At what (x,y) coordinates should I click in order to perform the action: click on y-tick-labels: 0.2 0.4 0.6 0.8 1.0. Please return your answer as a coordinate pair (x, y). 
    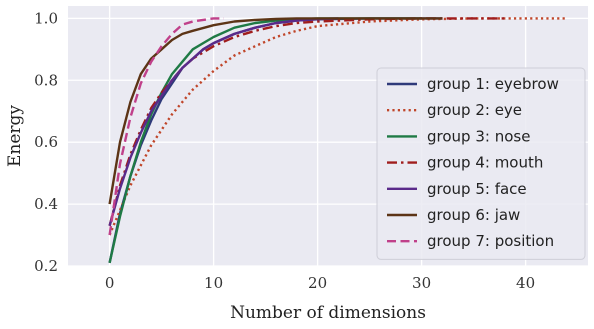
    Looking at the image, I should click on (46, 142).